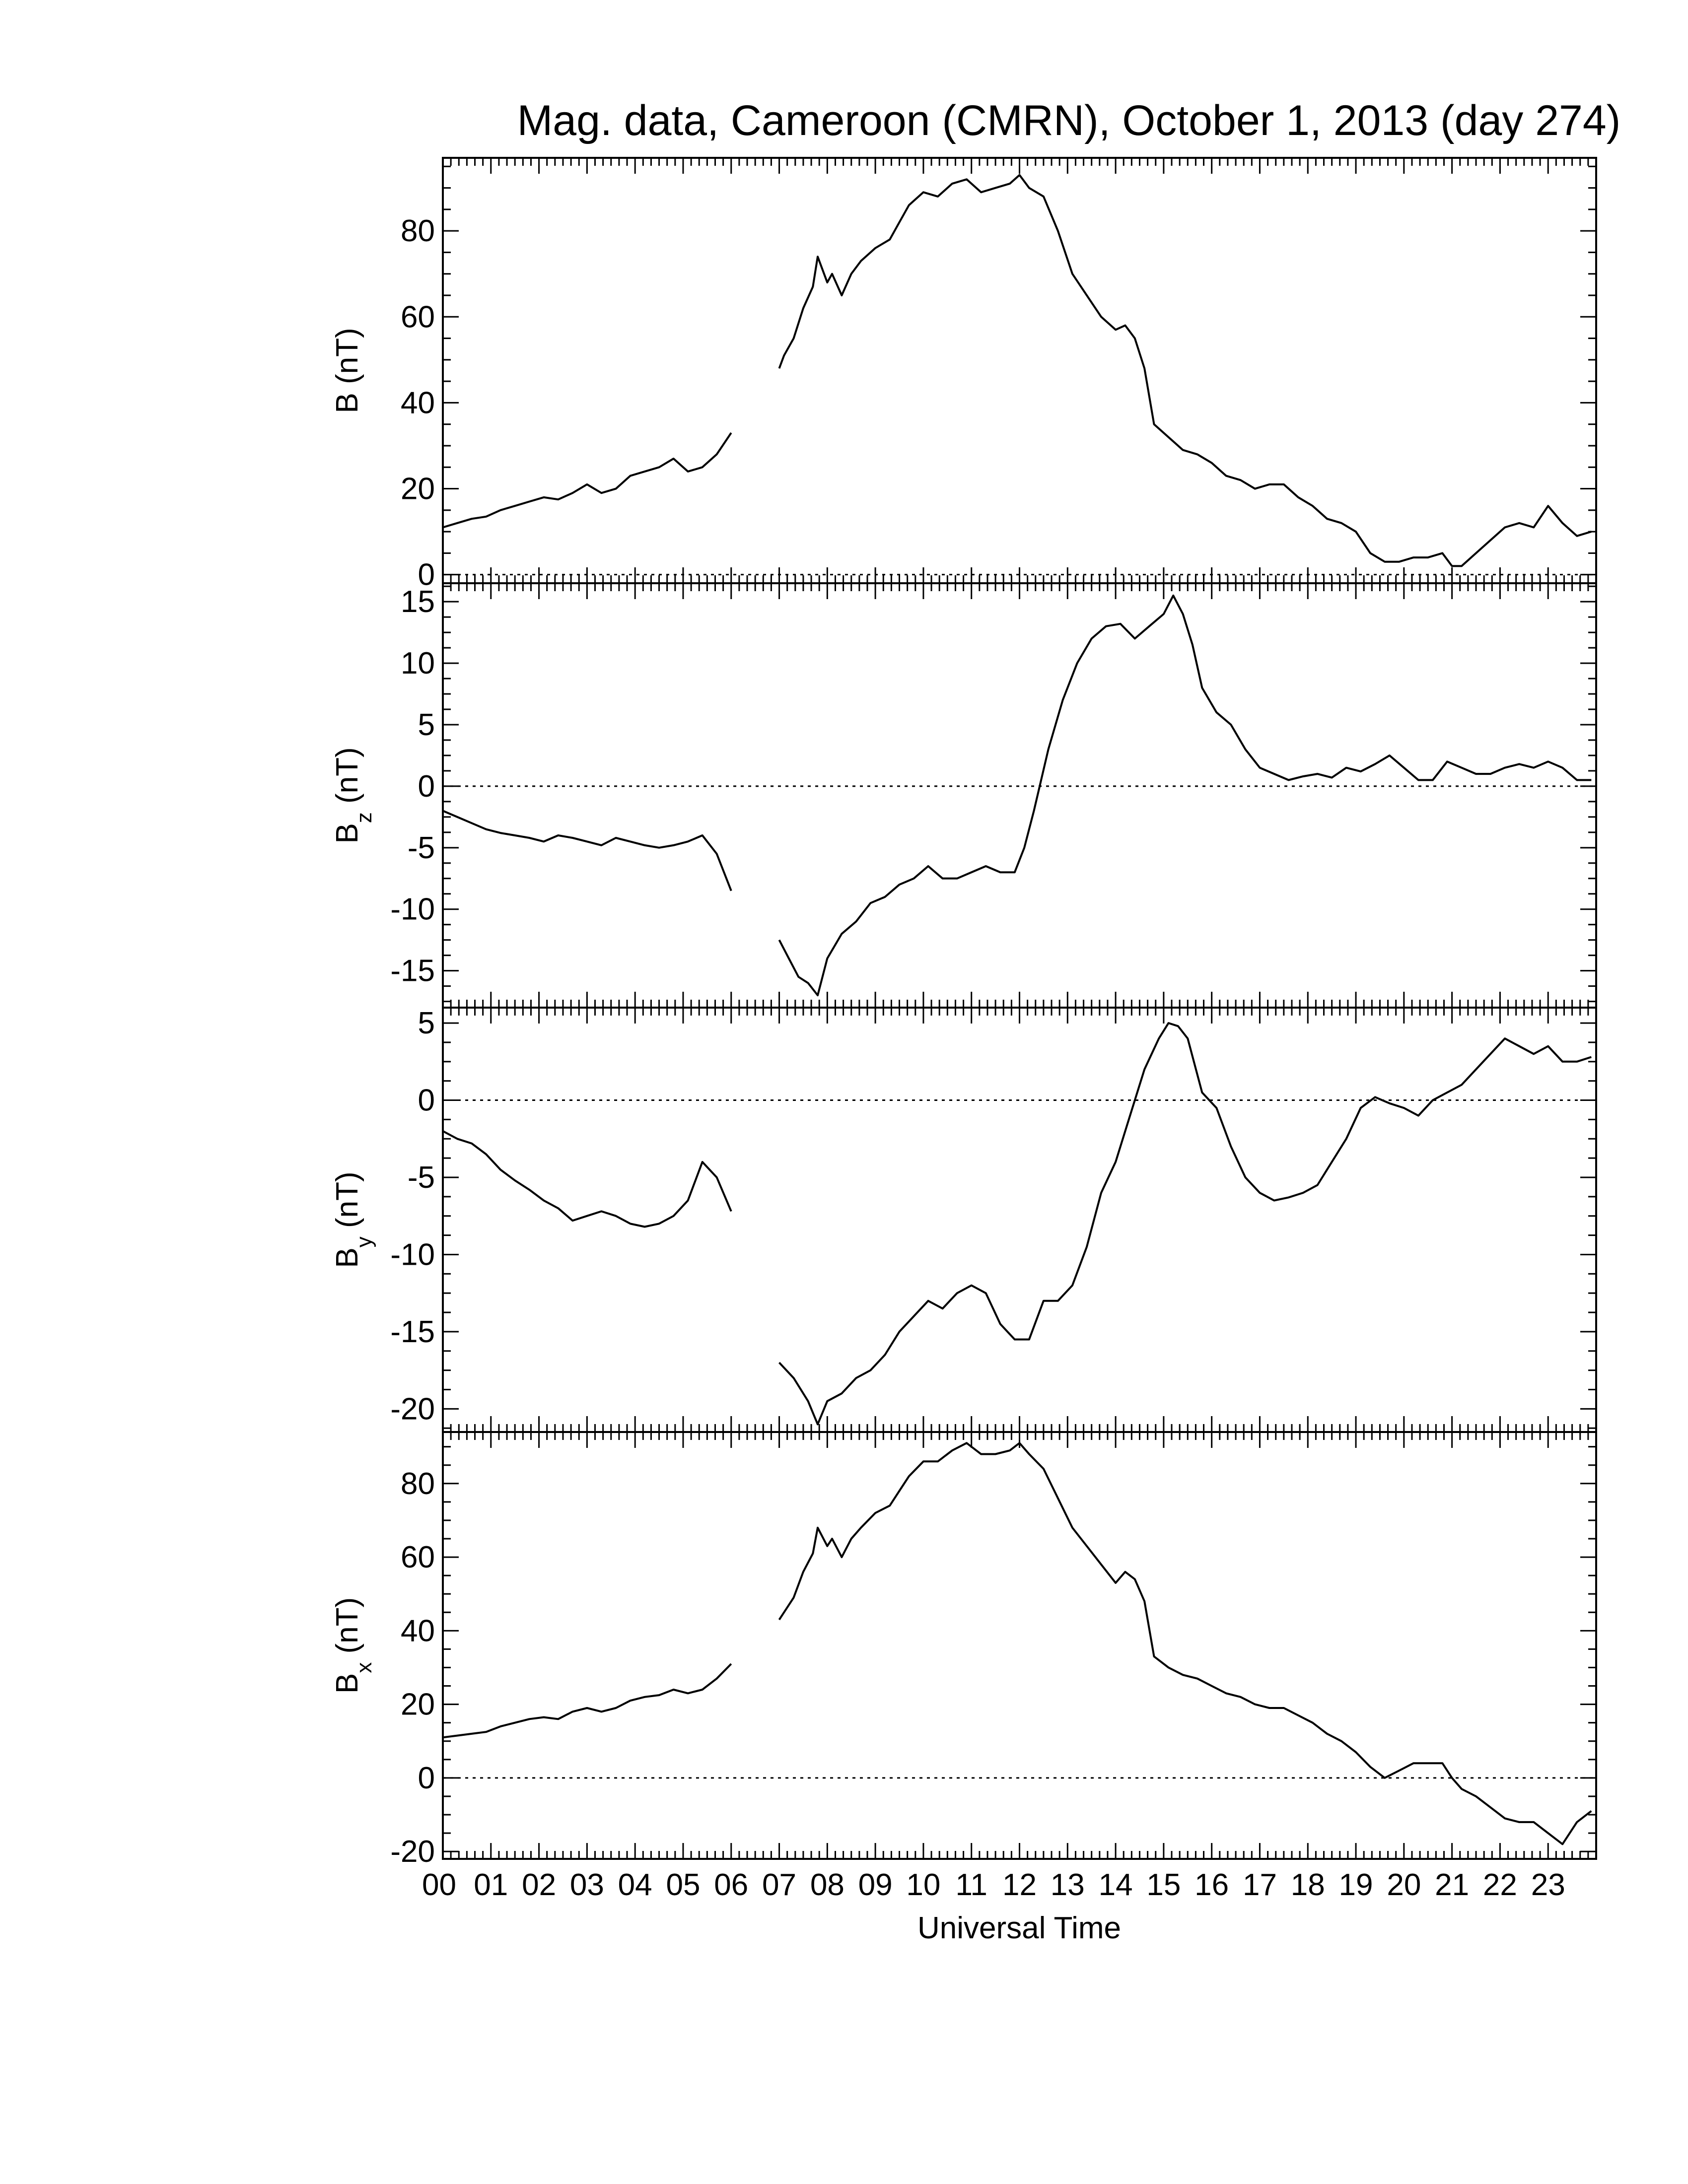 The width and height of the screenshot is (1688, 2184). Describe the element at coordinates (1404, 1885) in the screenshot. I see `x-tick-label: 20` at that location.